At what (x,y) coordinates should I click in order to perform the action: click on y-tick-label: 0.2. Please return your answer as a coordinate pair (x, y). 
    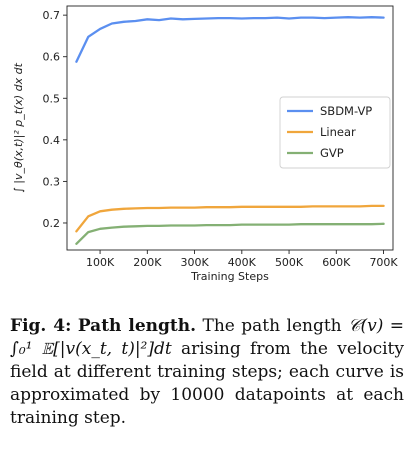
    Looking at the image, I should click on (52, 223).